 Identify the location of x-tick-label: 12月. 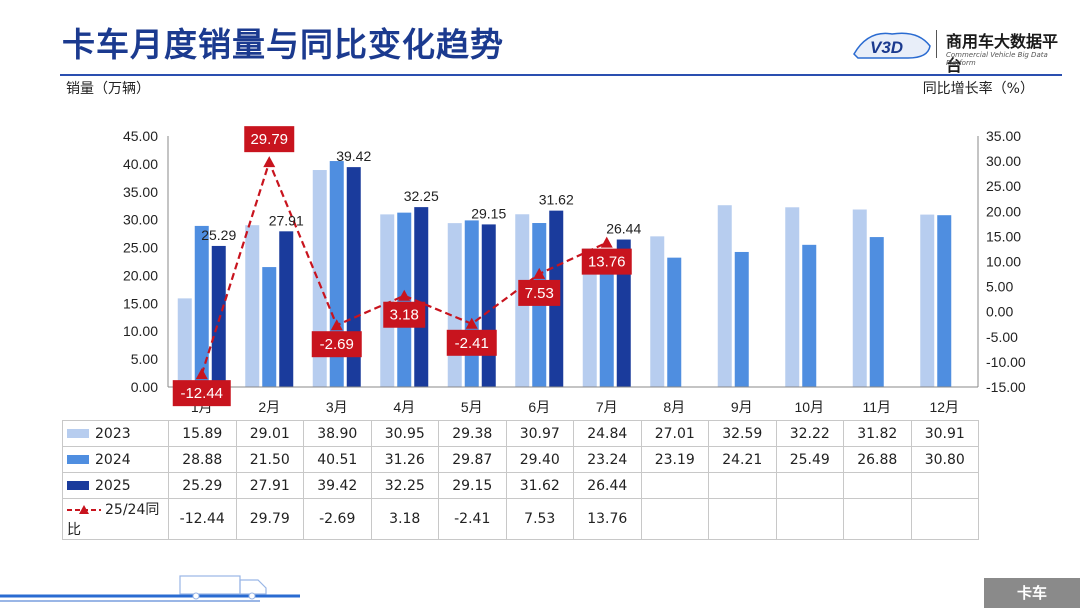
(944, 407).